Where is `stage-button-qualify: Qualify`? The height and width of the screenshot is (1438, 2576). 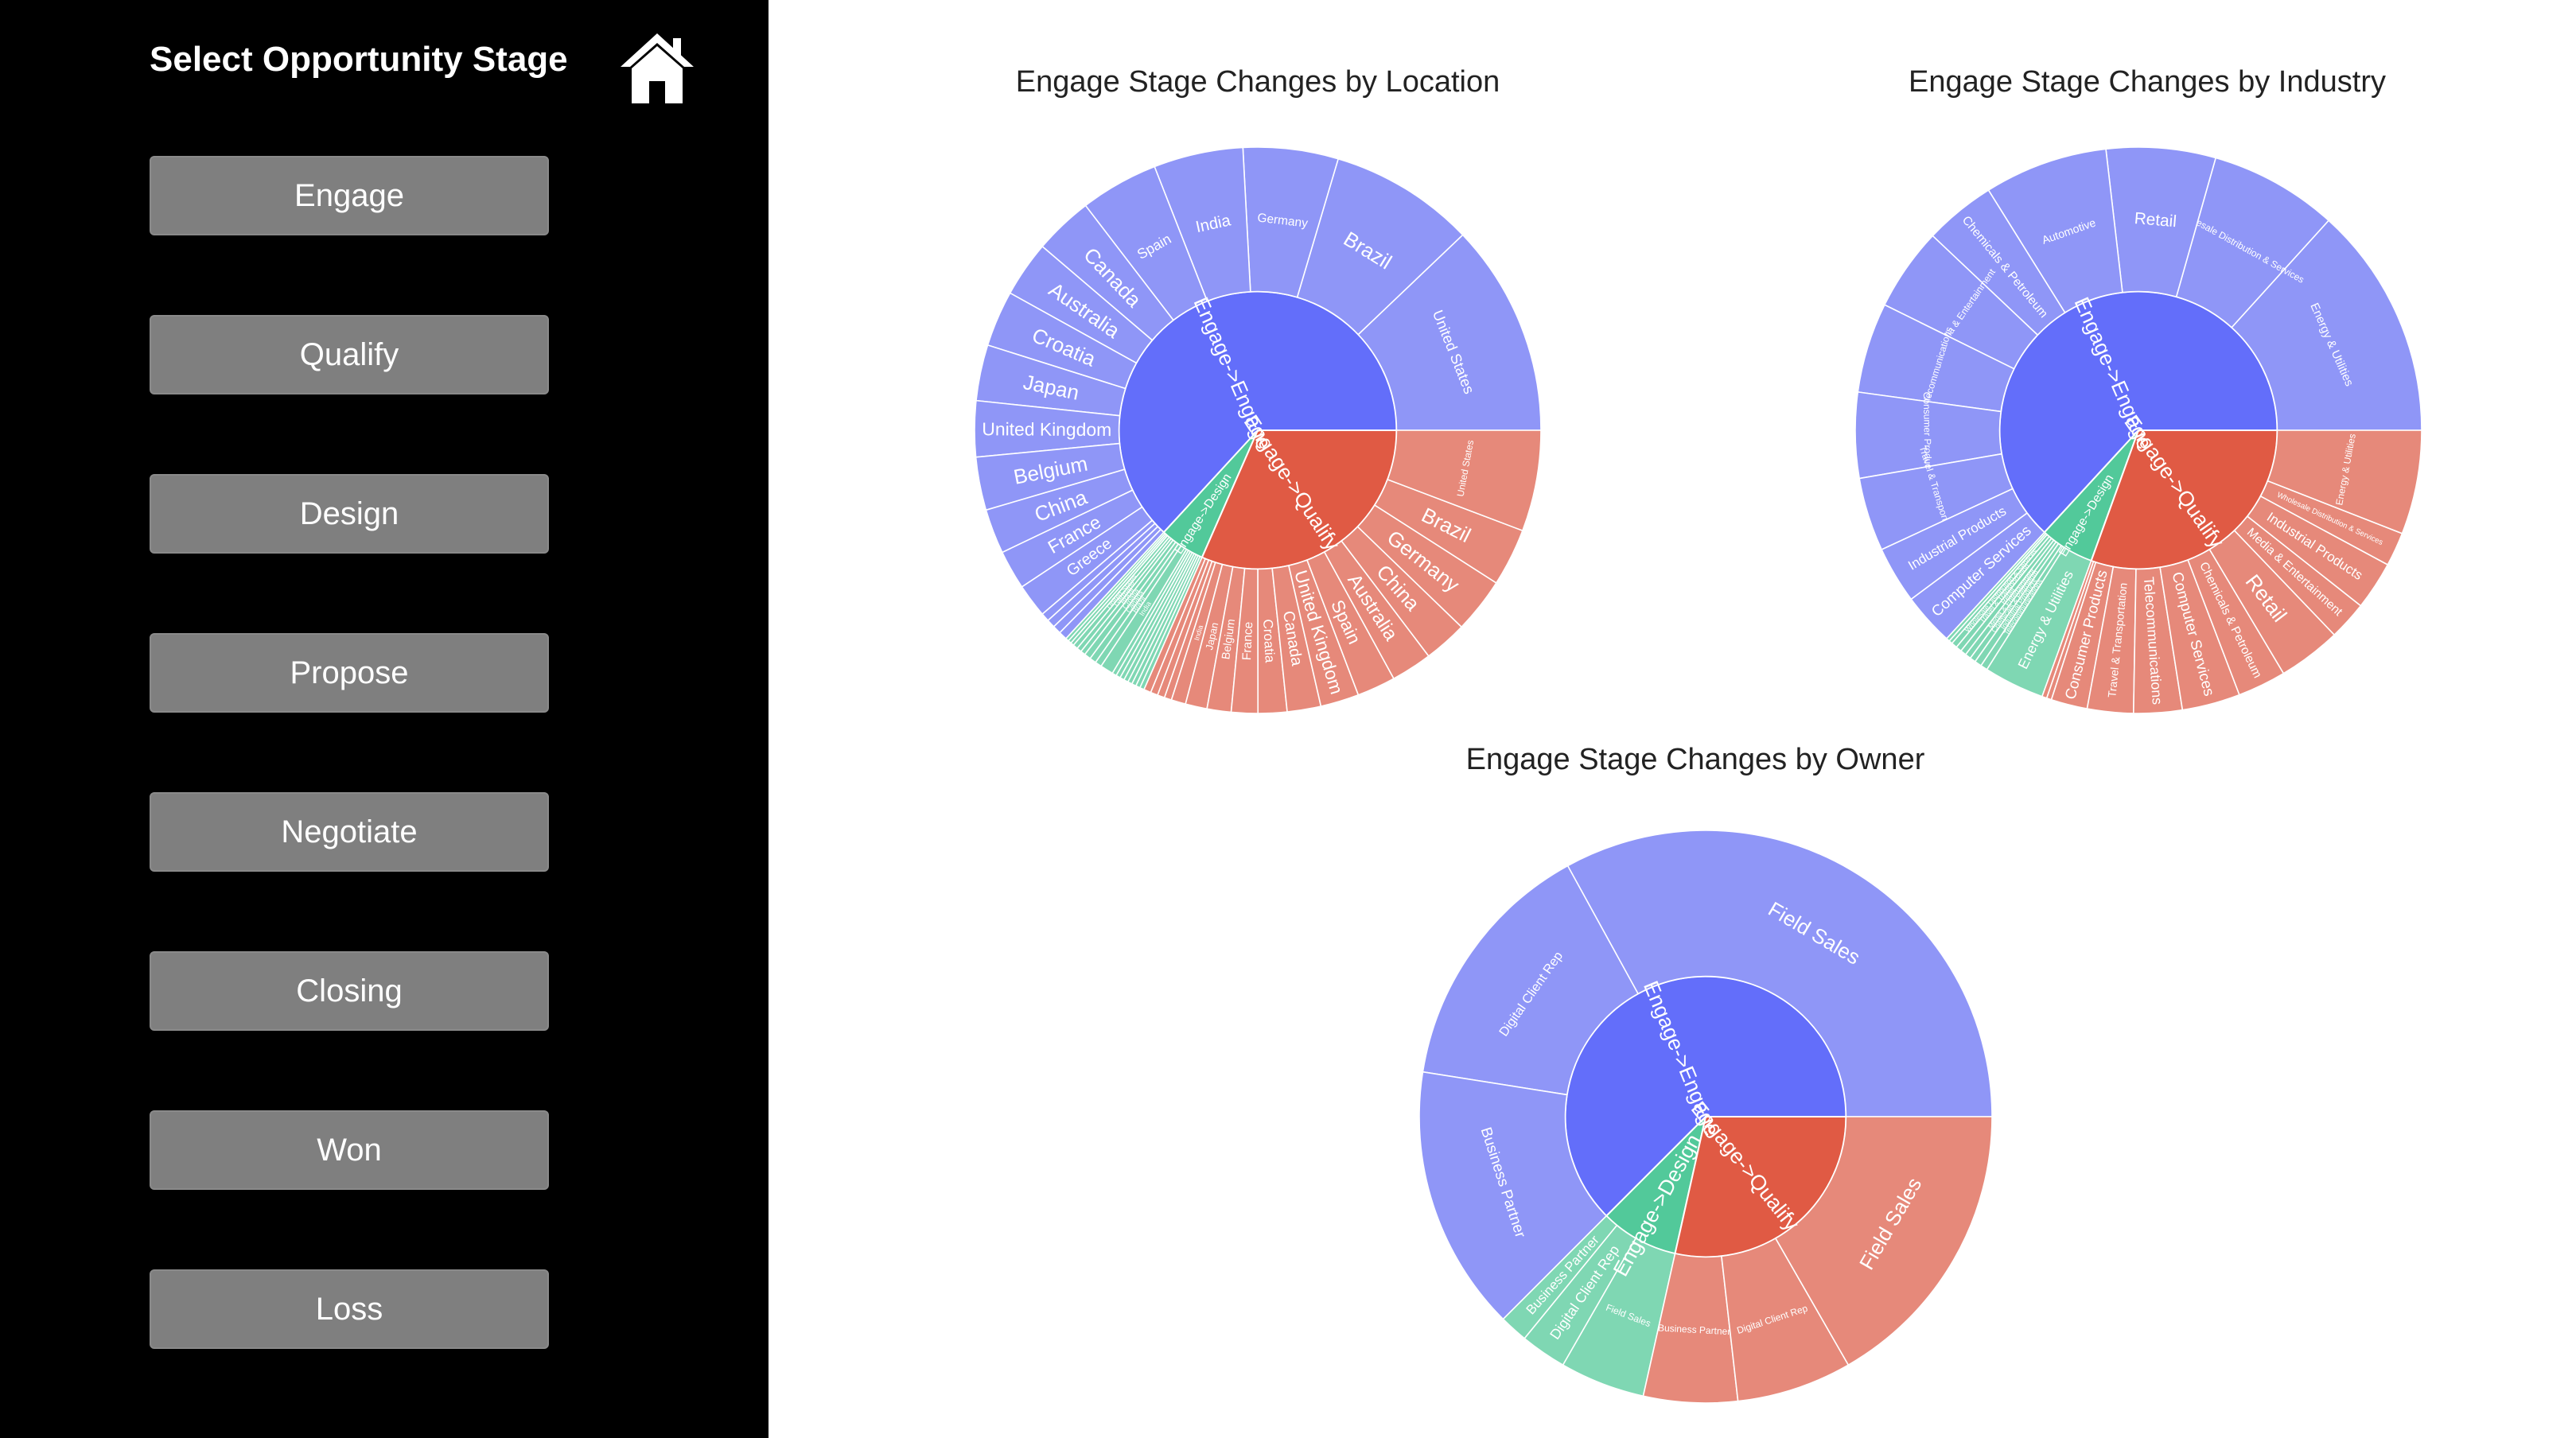 stage-button-qualify: Qualify is located at coordinates (350, 354).